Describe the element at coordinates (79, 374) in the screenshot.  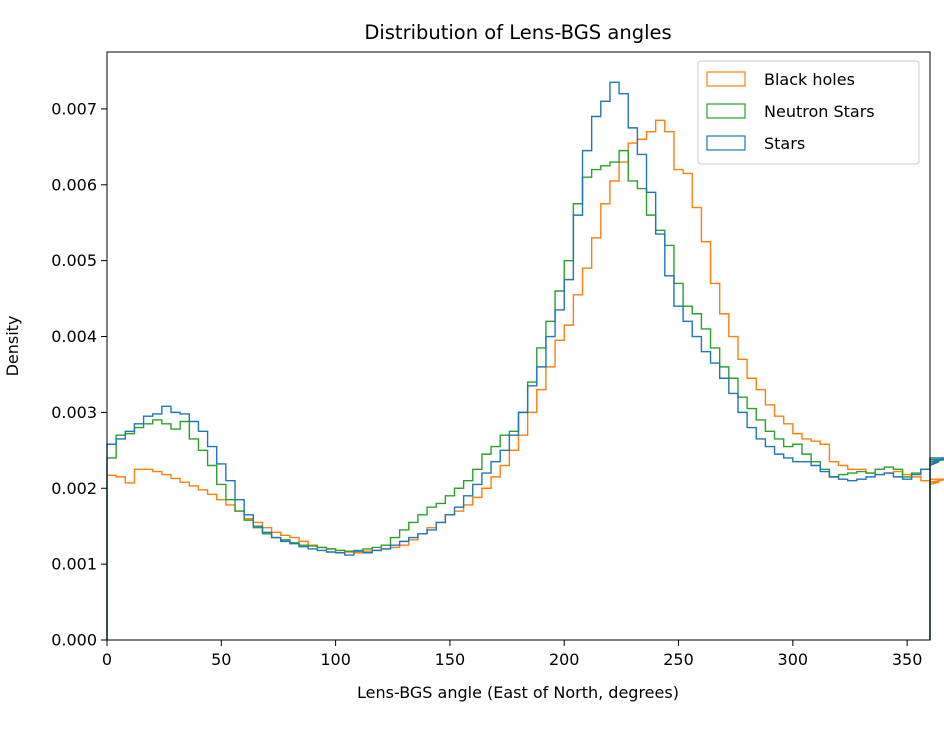
I see `y-axis: 0.000 0.001 0.002 0.003 0.004 0.005 0.006 0.007` at that location.